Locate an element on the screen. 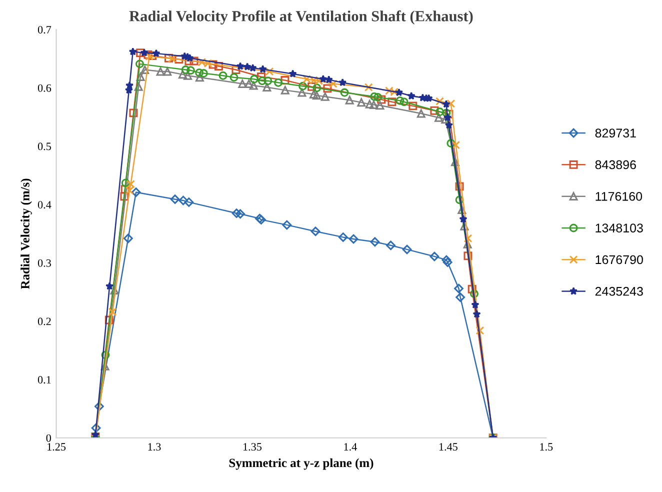 The width and height of the screenshot is (662, 492). x-tick-label: 1.25 is located at coordinates (57, 447).